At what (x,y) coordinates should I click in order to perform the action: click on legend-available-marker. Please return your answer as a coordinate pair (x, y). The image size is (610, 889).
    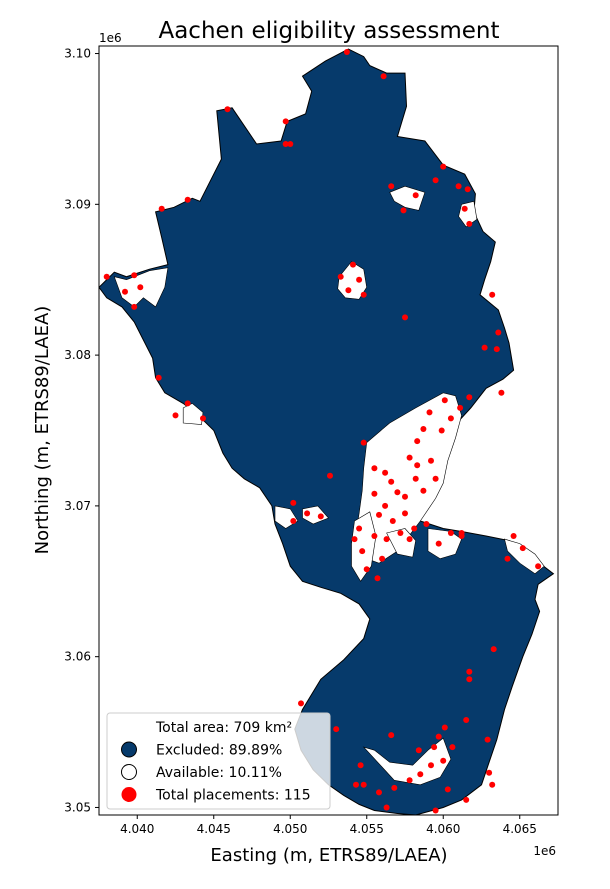
    Looking at the image, I should click on (129, 772).